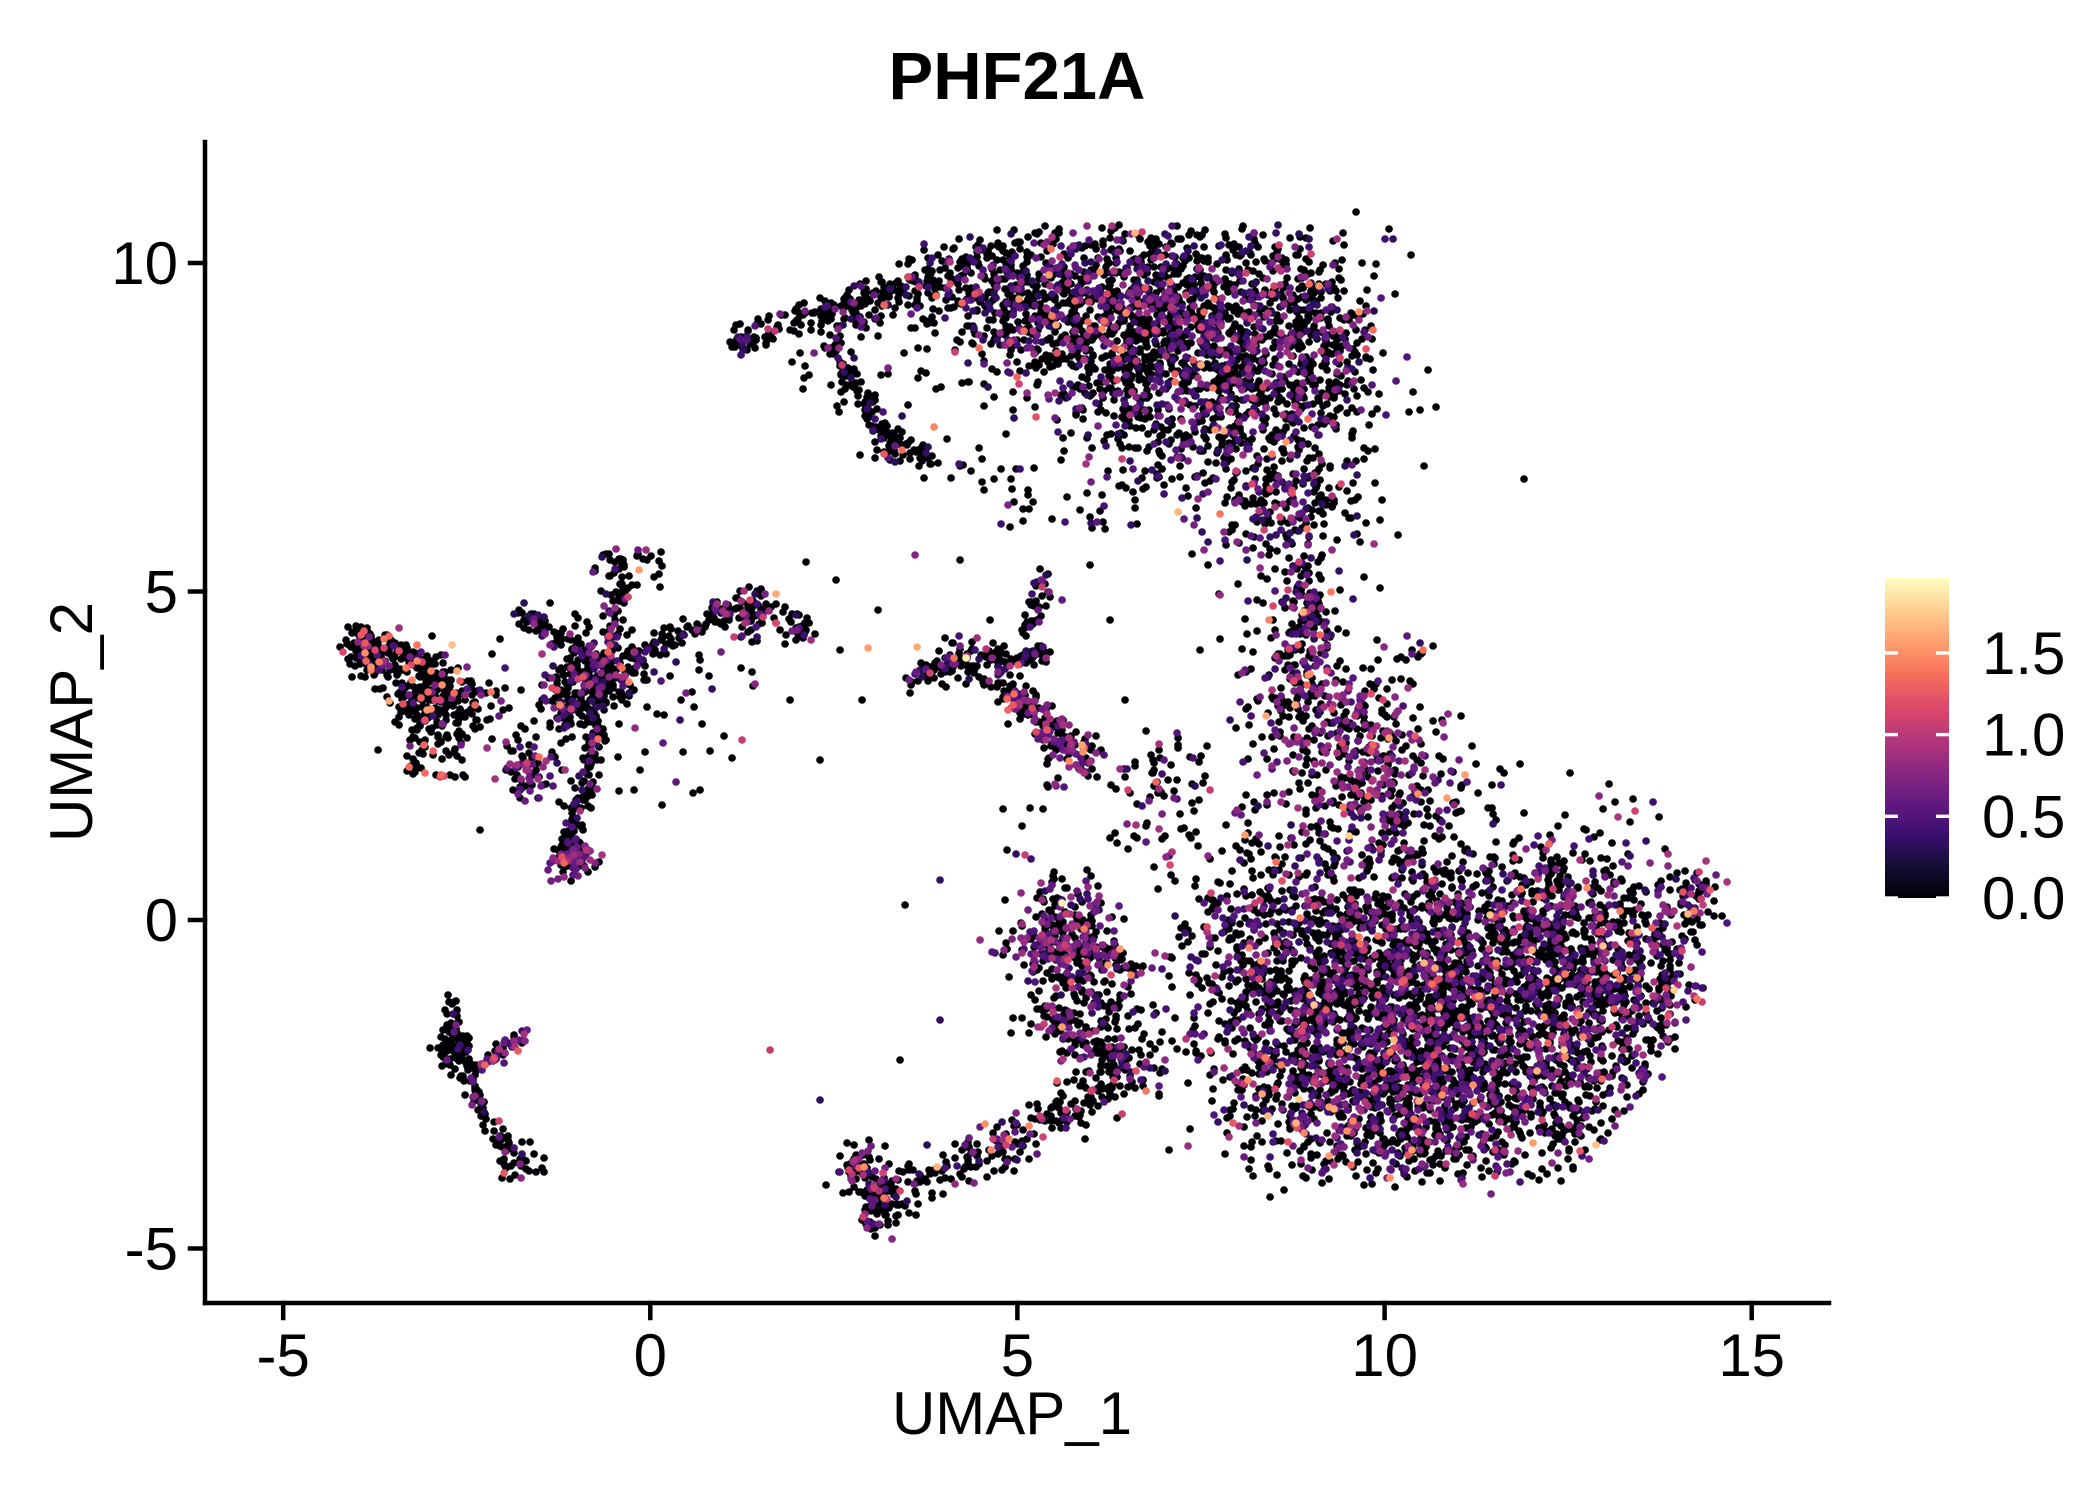 This screenshot has width=2100, height=1500. I want to click on svg-text: 15, so click(1751, 1355).